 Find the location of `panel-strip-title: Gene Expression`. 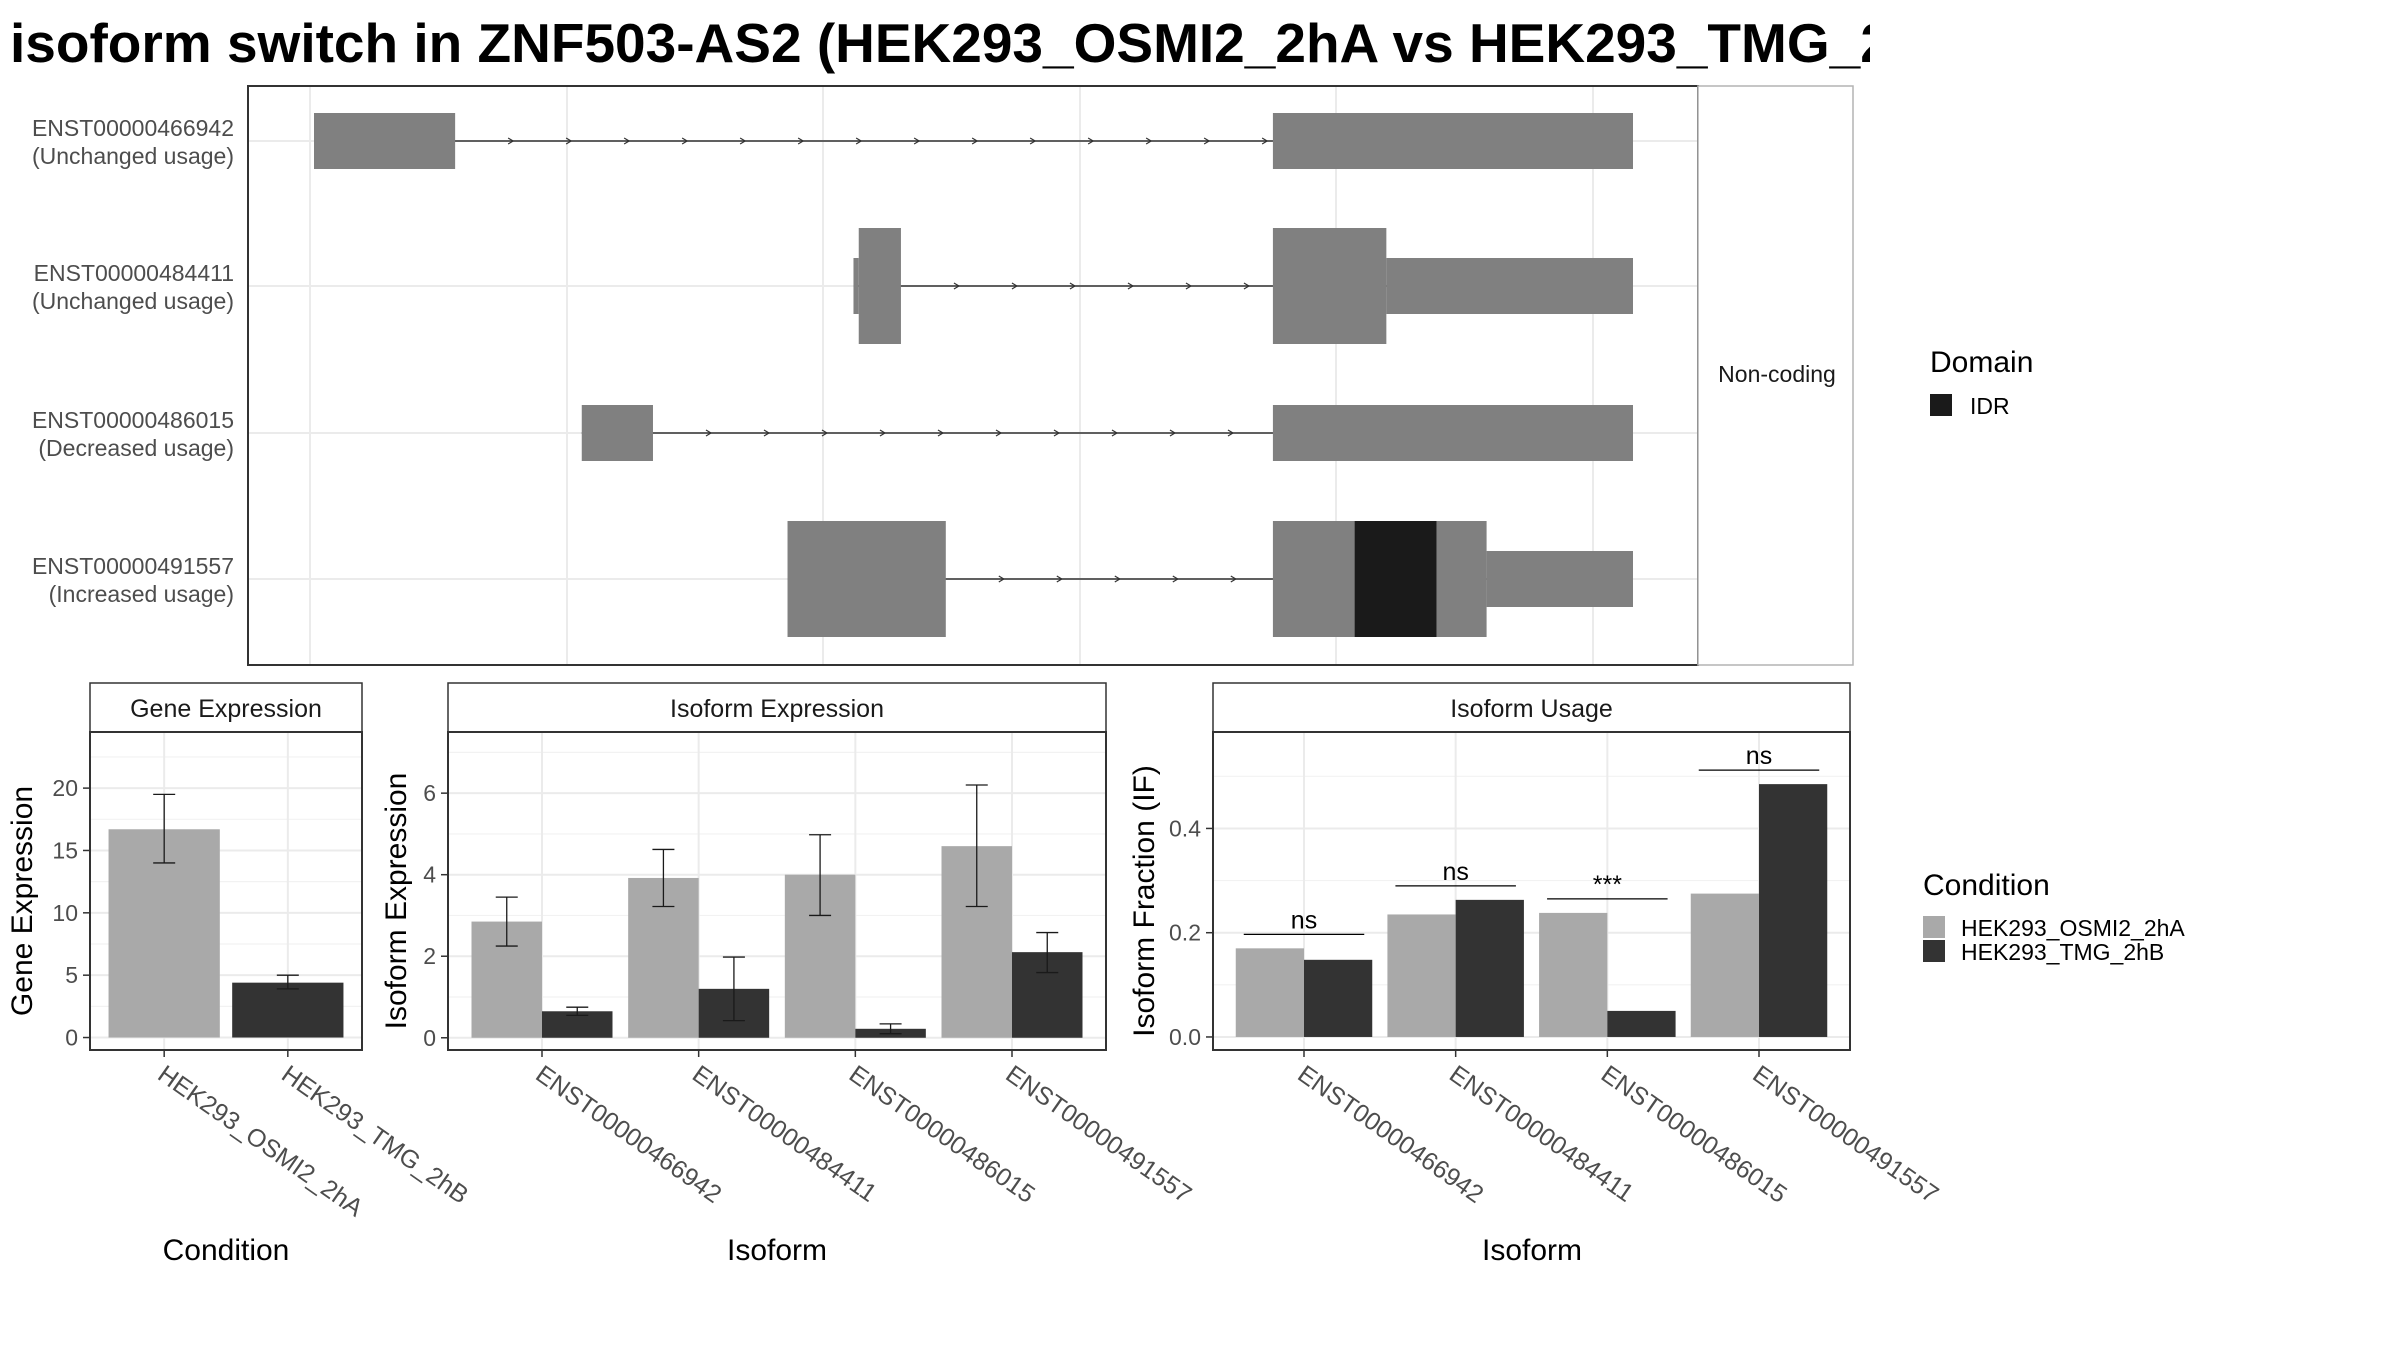

panel-strip-title: Gene Expression is located at coordinates (226, 709).